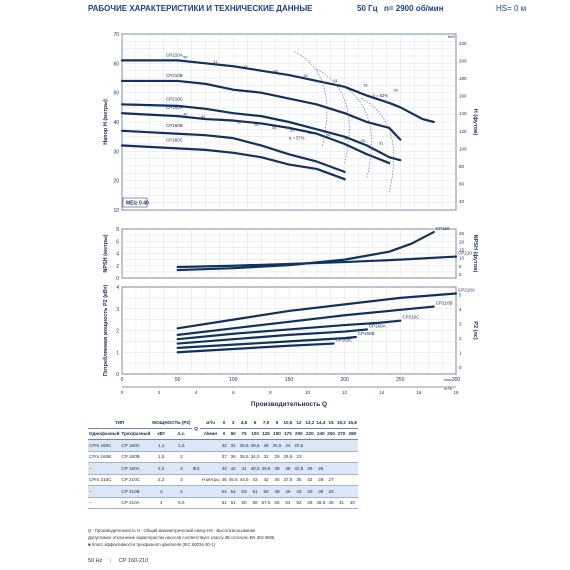 This screenshot has height=570, width=570. Describe the element at coordinates (462, 233) in the screenshot. I see `y-tick-label-right: 25` at that location.